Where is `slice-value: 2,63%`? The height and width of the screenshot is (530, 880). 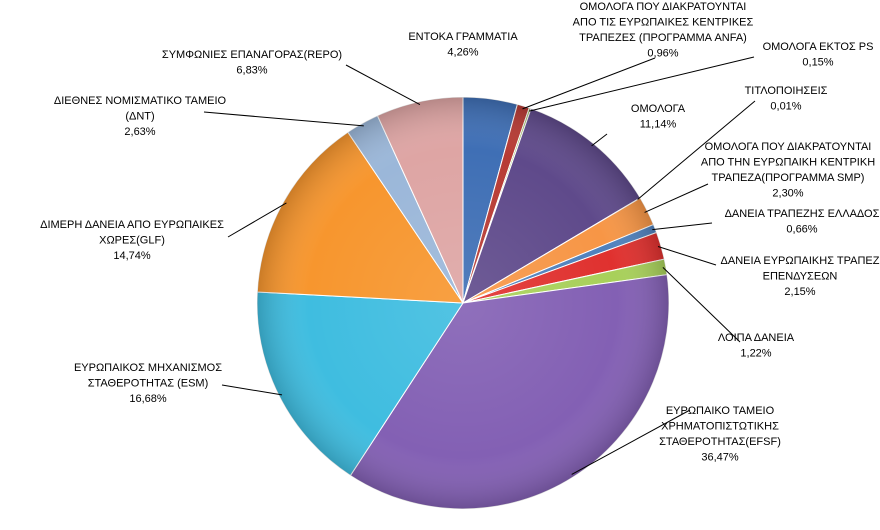
slice-value: 2,63% is located at coordinates (139, 132).